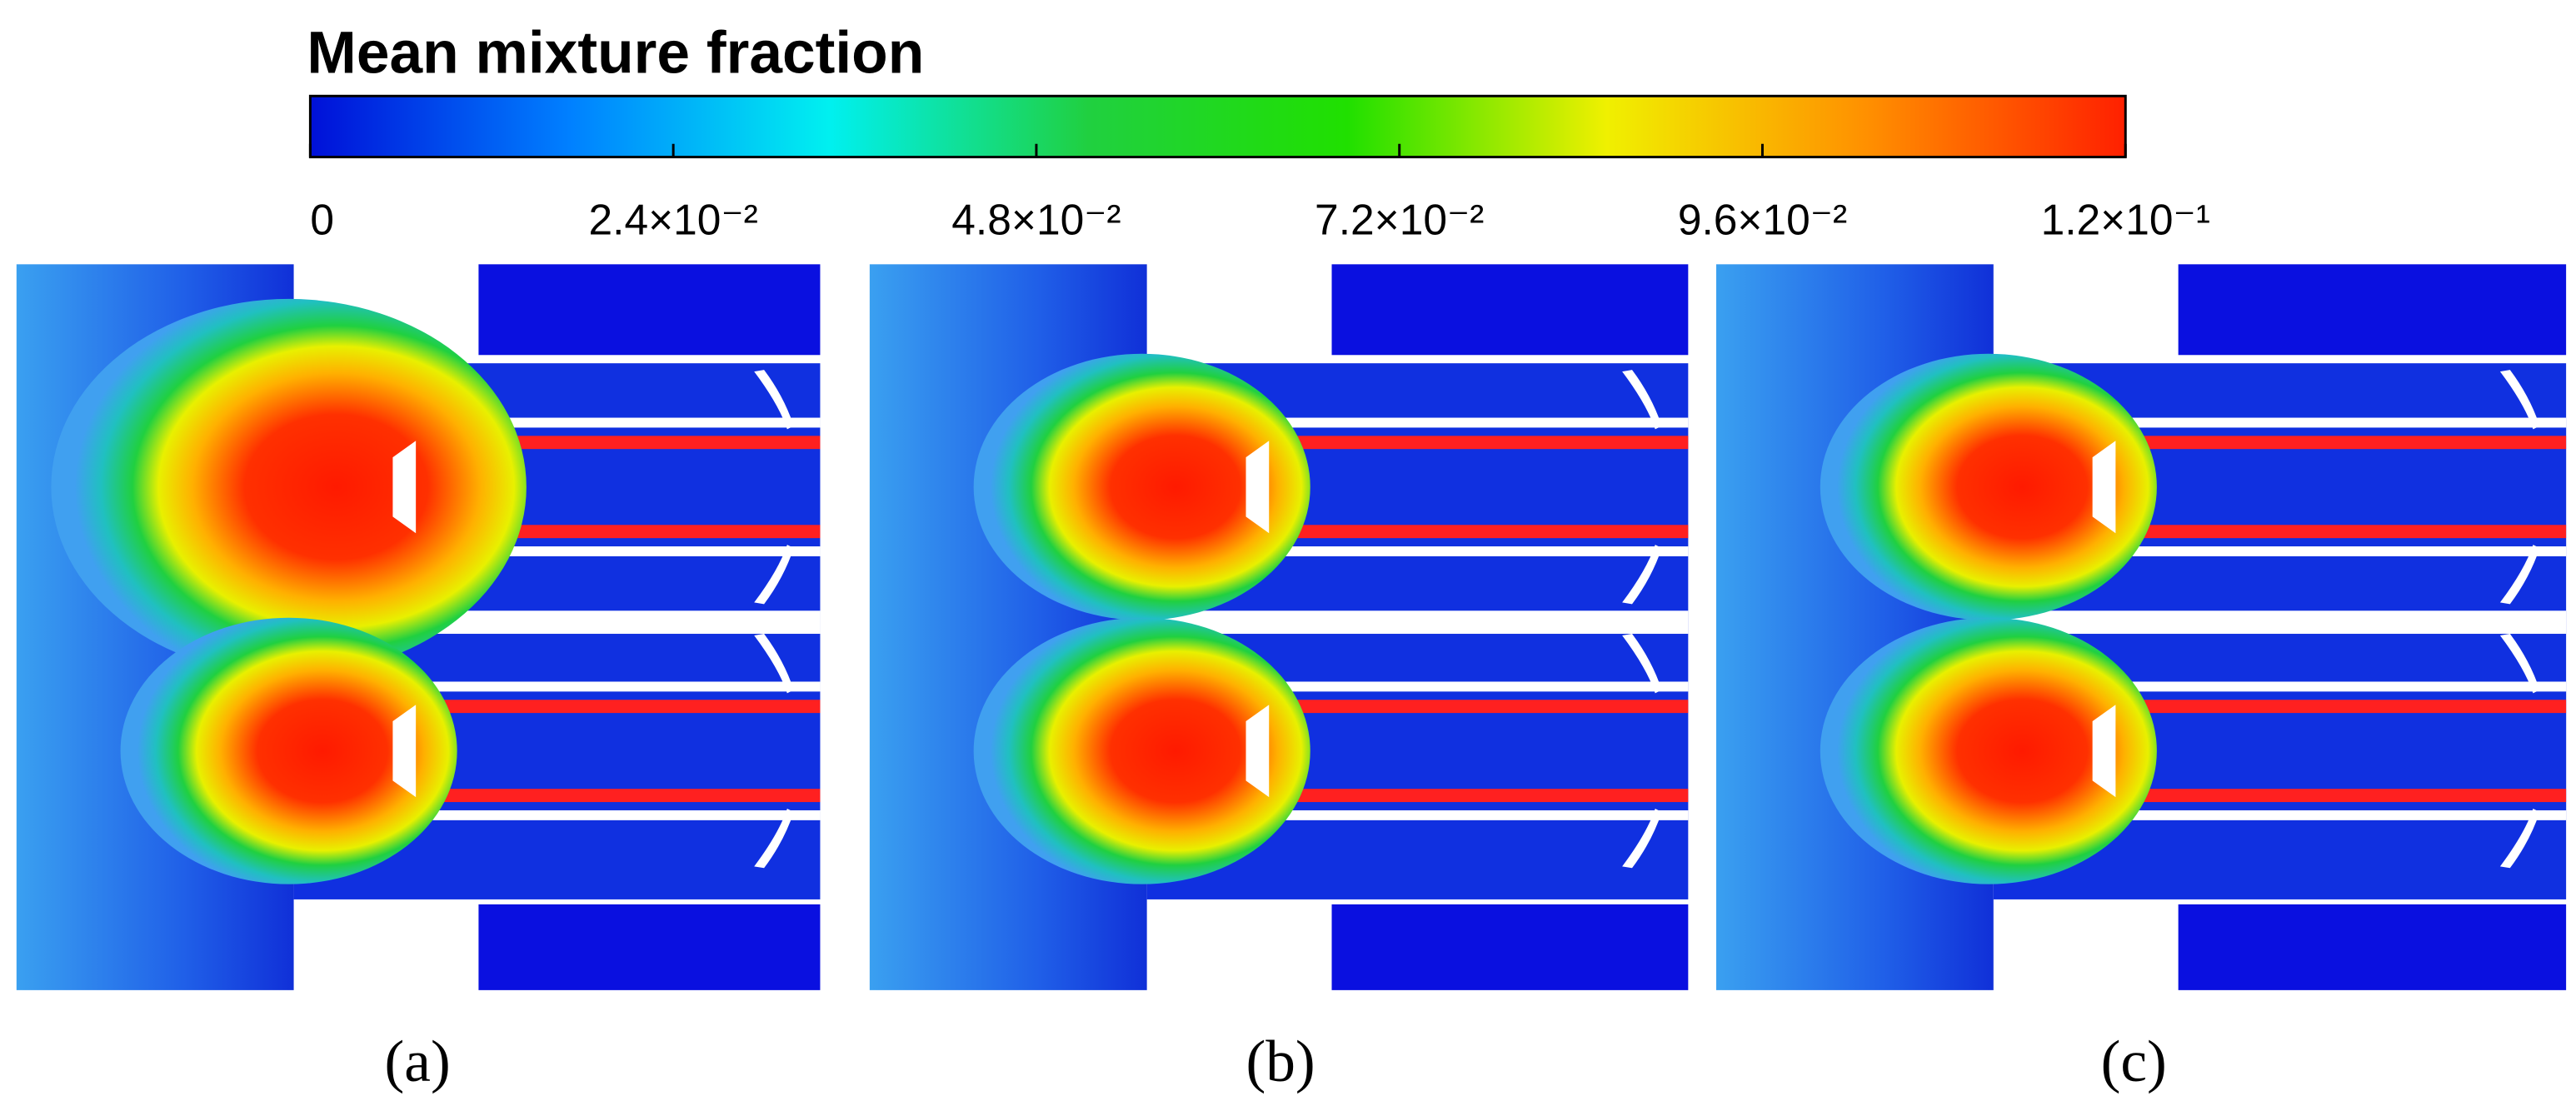  I want to click on colorbar-tick-label: 9.6×10⁻², so click(1762, 220).